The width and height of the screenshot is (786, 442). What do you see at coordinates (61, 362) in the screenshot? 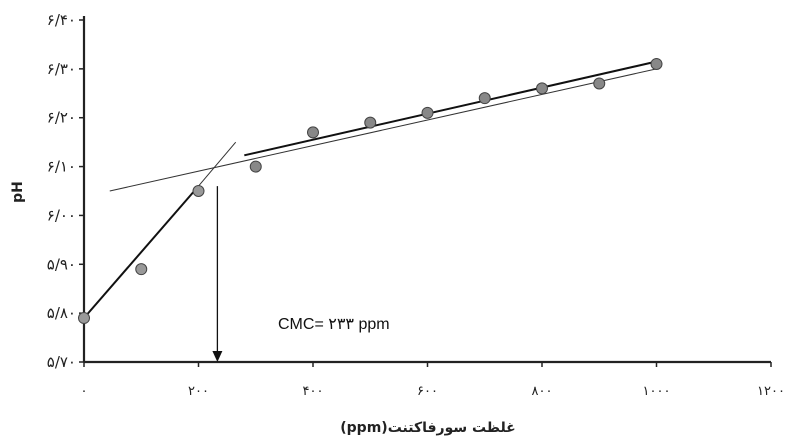
I see `y-tick-label: ۵/۷۰` at bounding box center [61, 362].